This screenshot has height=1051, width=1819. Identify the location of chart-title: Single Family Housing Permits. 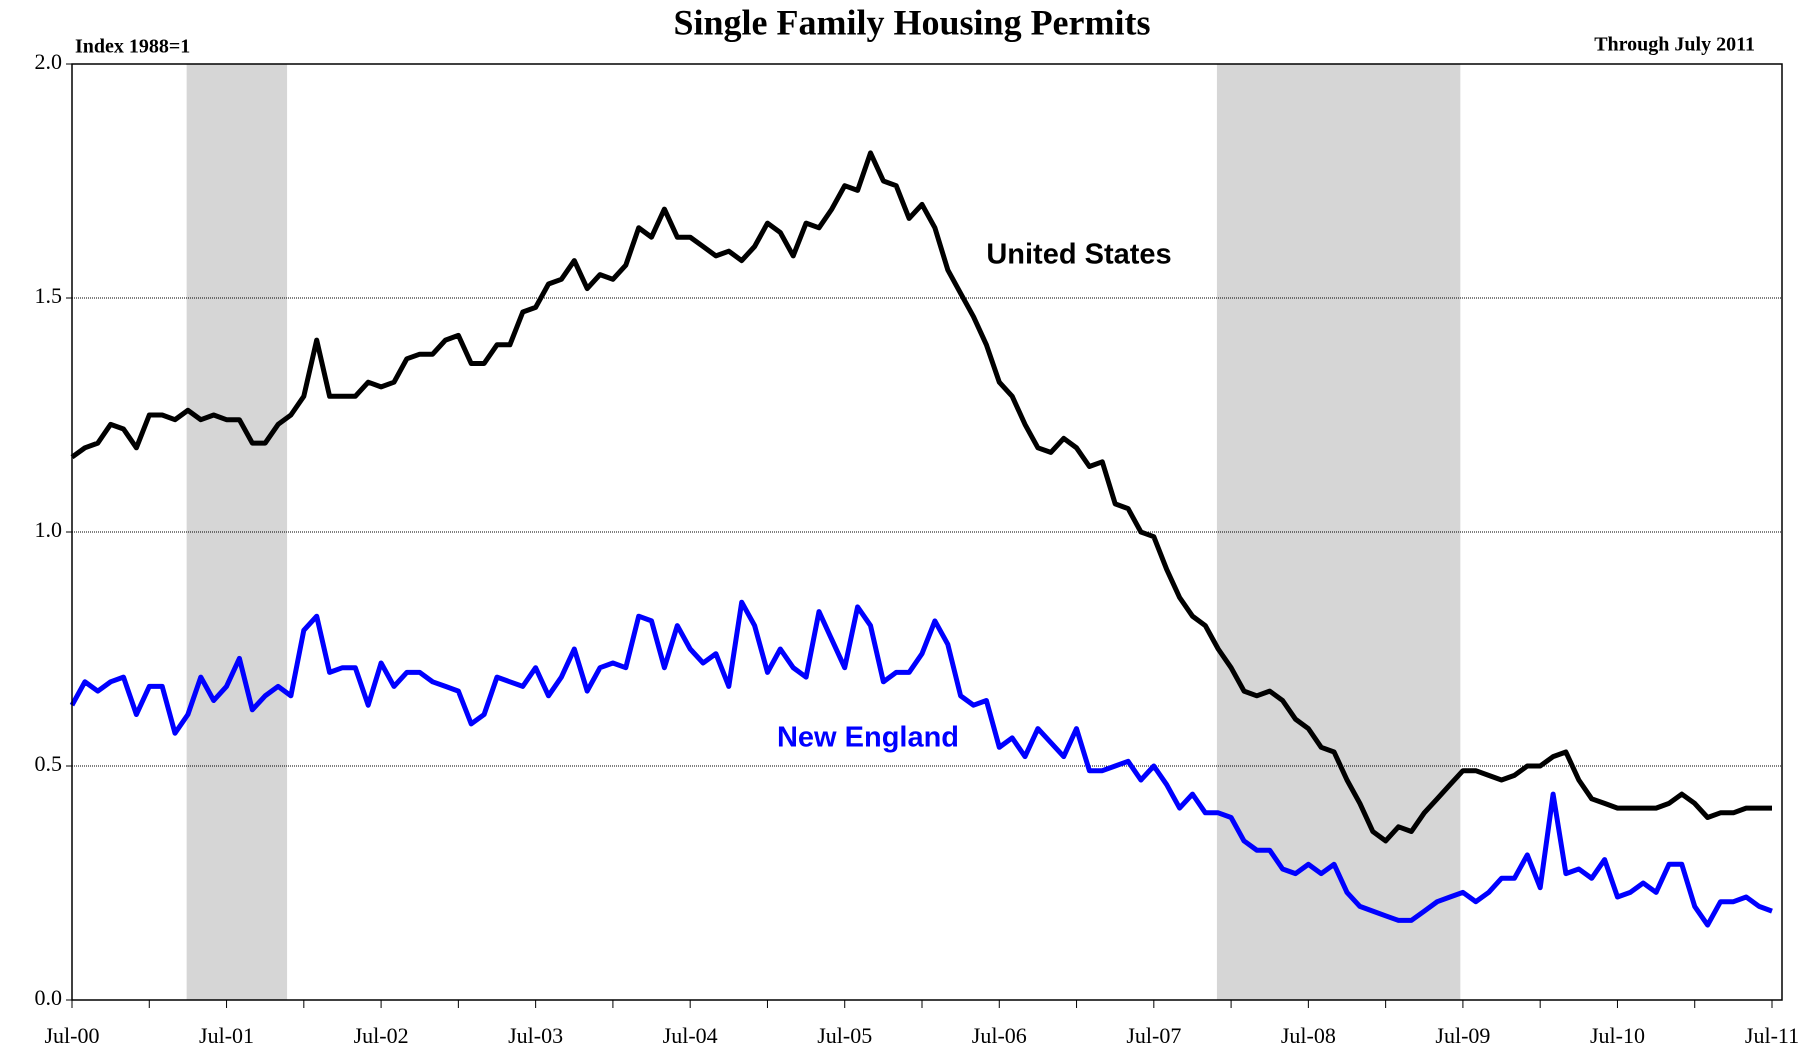
(912, 22).